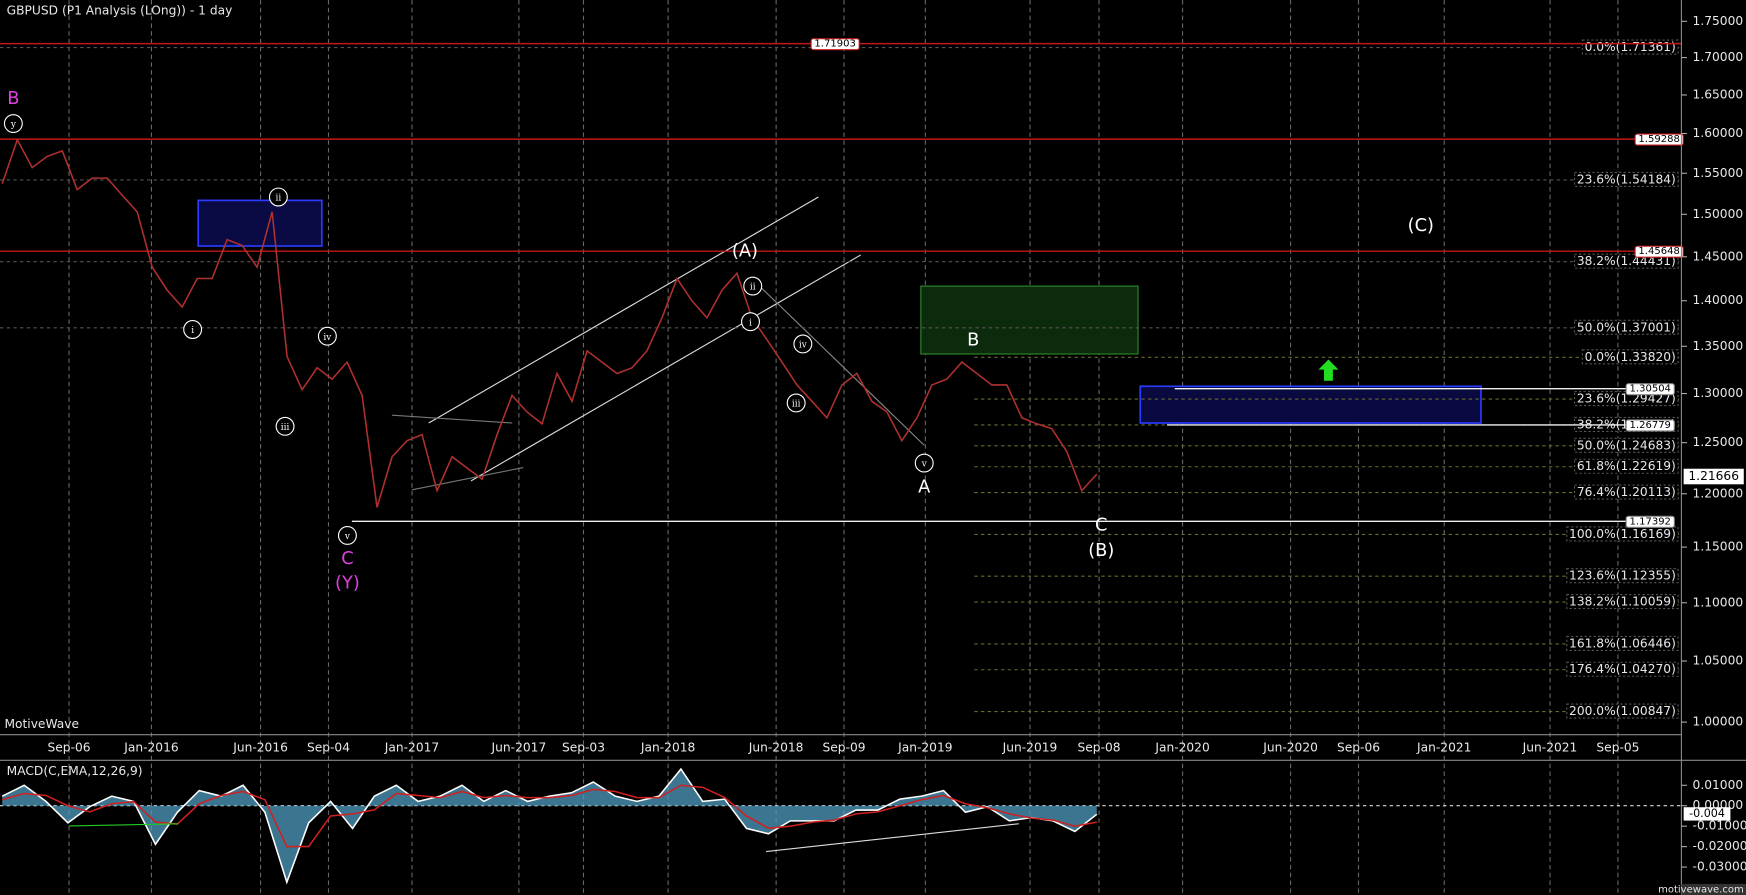 The width and height of the screenshot is (1746, 895). Describe the element at coordinates (1718, 57) in the screenshot. I see `y-tick-label: 1.70000` at that location.